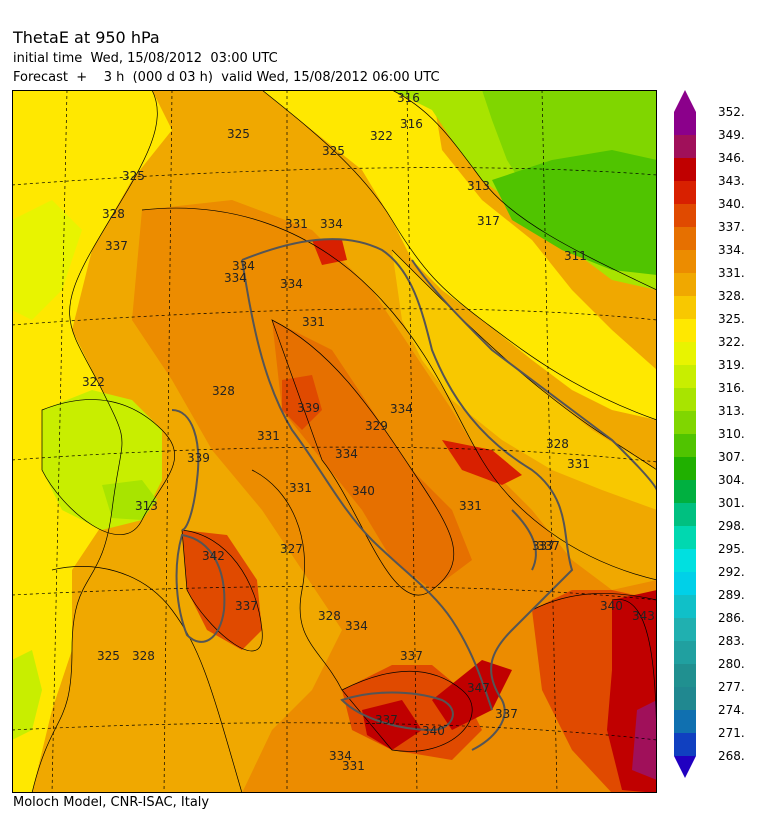  I want to click on contour-label: 339, so click(308, 408).